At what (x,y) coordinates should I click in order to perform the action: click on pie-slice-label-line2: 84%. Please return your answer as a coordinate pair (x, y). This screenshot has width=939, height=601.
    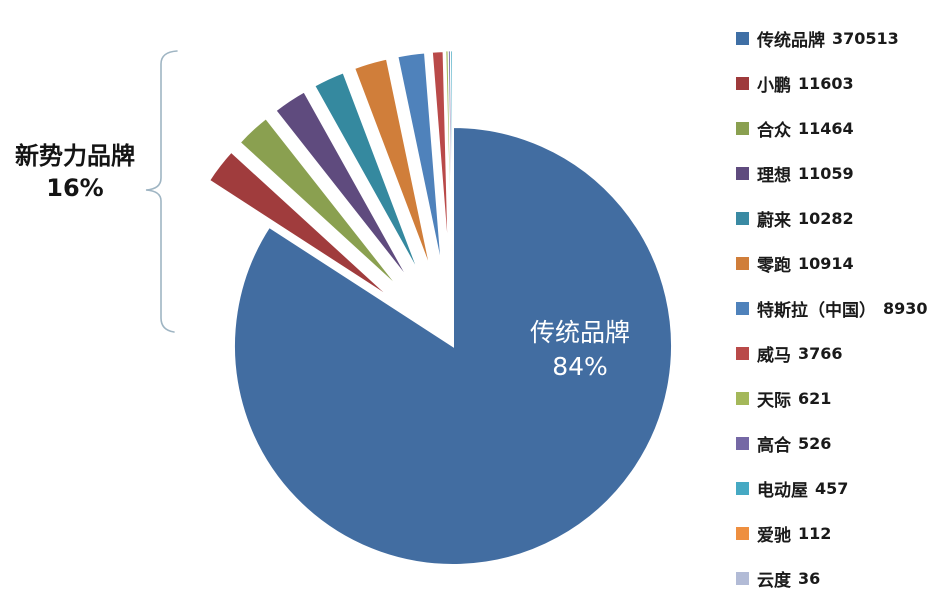
    Looking at the image, I should click on (580, 366).